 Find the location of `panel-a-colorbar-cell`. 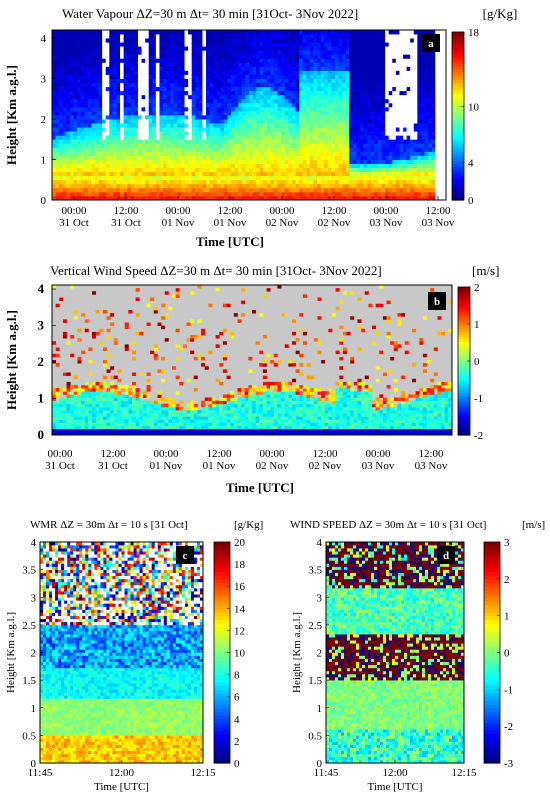

panel-a-colorbar-cell is located at coordinates (458, 112).